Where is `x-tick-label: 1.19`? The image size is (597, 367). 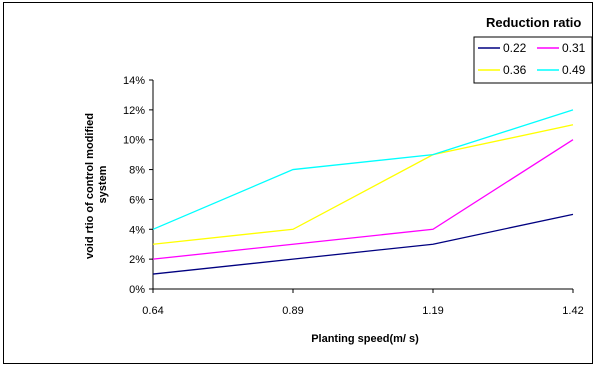
x-tick-label: 1.19 is located at coordinates (432, 311).